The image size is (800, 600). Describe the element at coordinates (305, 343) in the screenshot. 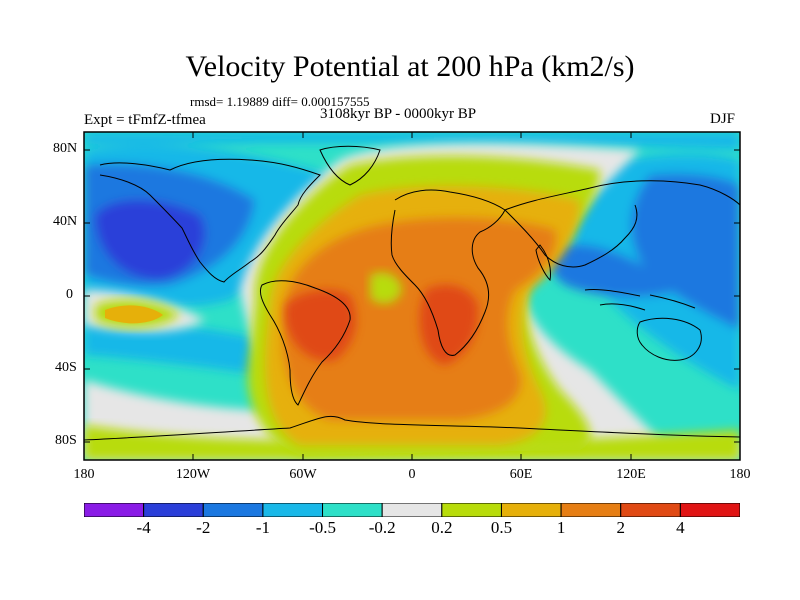

I see `coastline-south-america` at that location.